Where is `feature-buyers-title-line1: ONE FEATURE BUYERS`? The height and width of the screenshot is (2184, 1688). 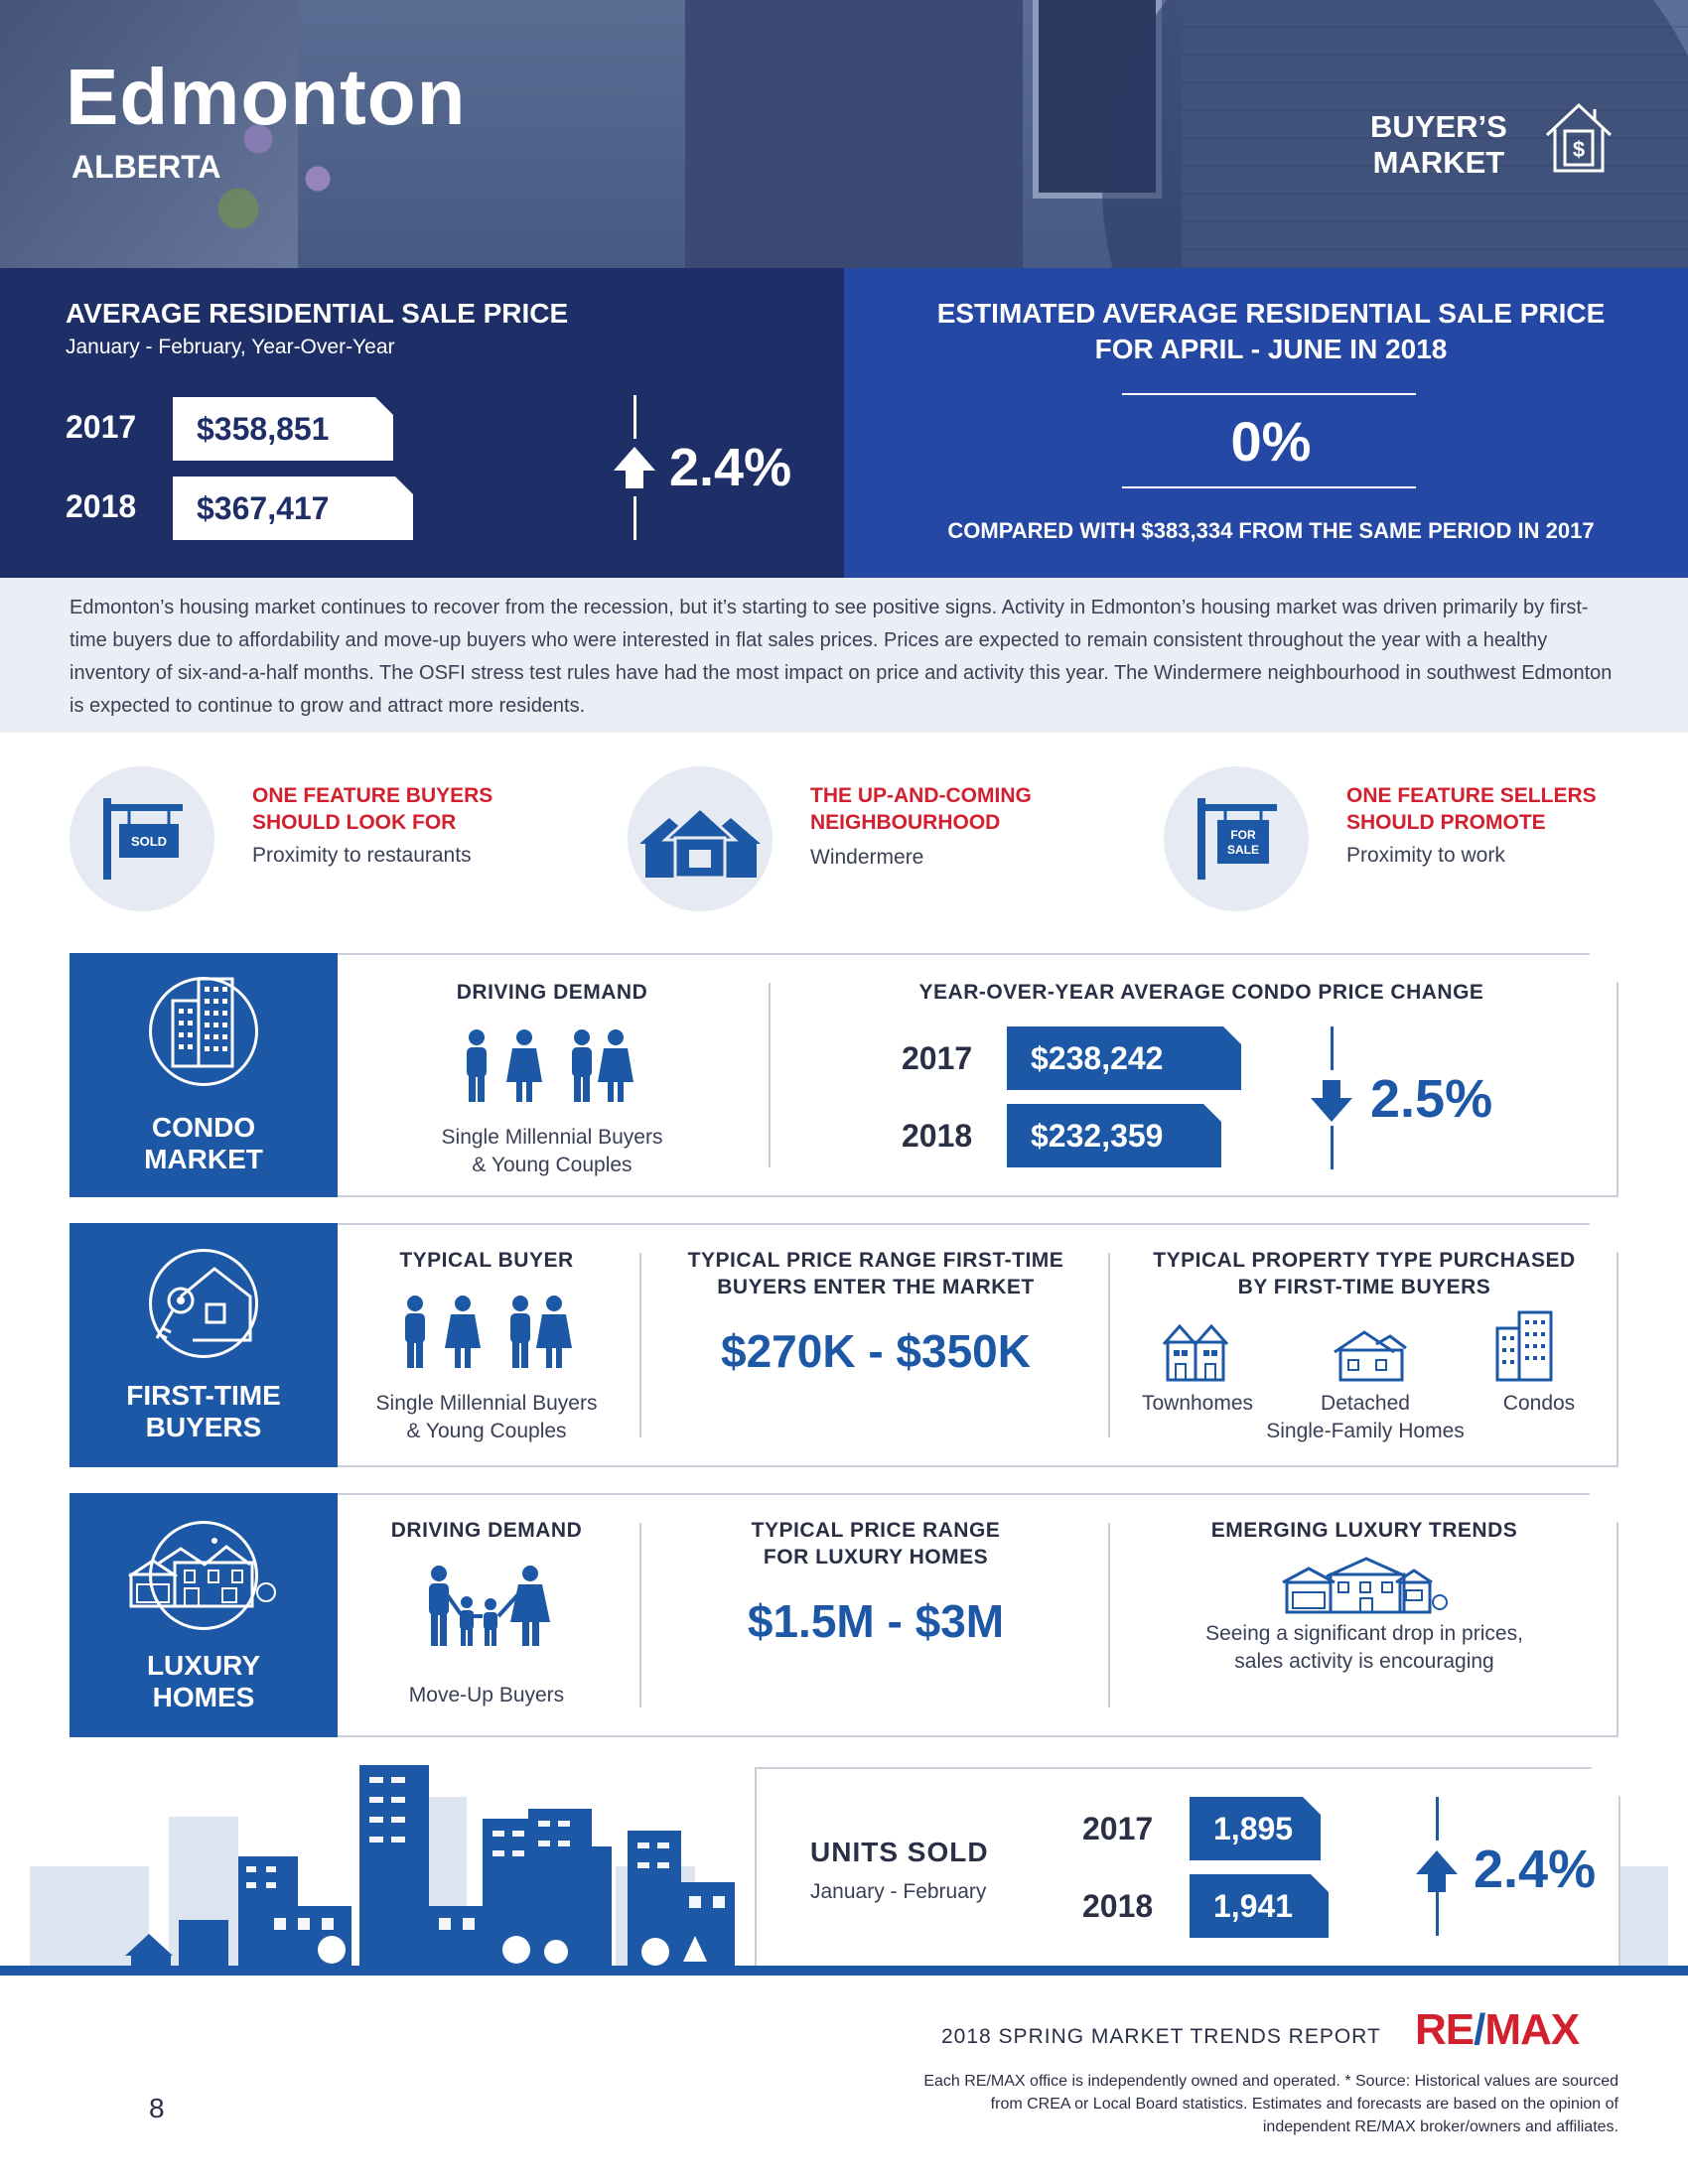
feature-buyers-title-line1: ONE FEATURE BUYERS is located at coordinates (372, 795).